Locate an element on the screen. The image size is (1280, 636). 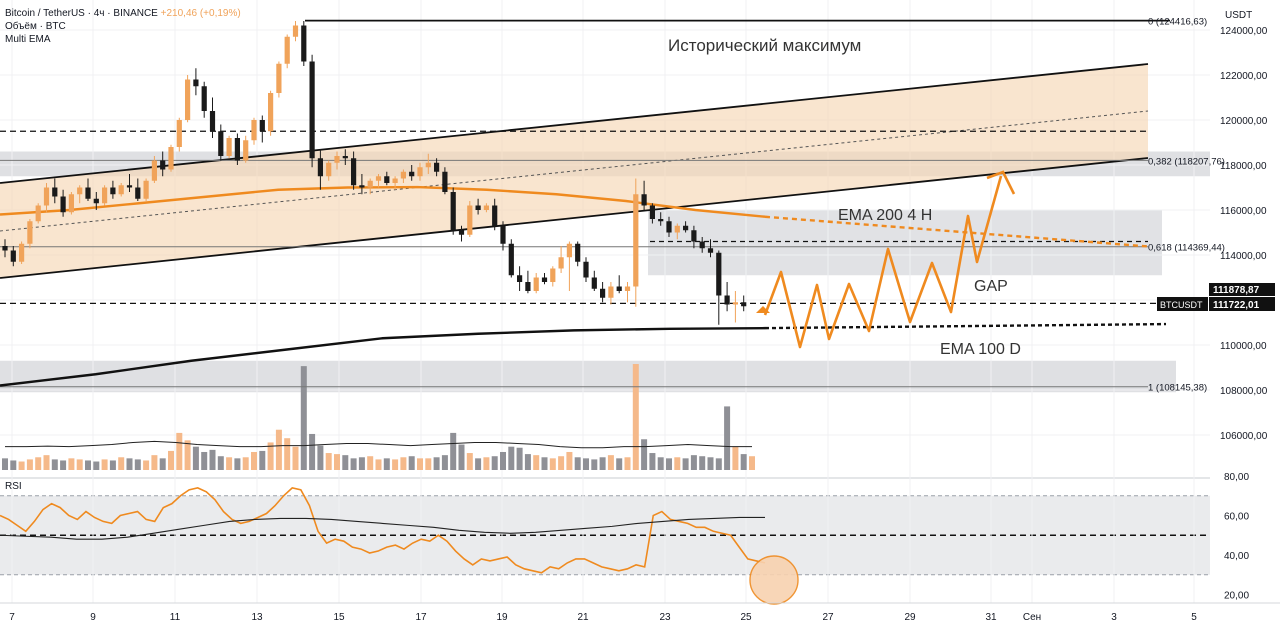
price-tag-bottom-bg is located at coordinates (1242, 304).